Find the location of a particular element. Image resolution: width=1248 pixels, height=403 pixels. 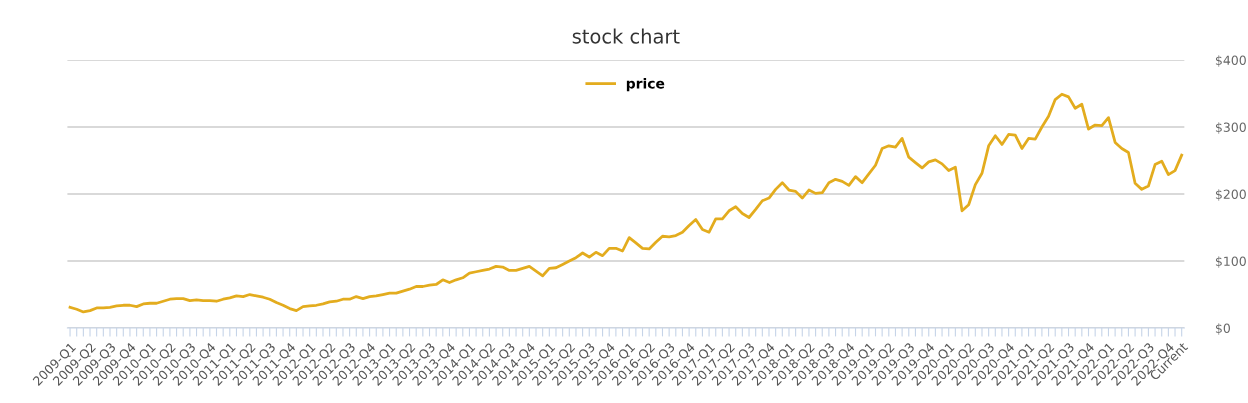

y-tick-label: $400 is located at coordinates (1230, 61).